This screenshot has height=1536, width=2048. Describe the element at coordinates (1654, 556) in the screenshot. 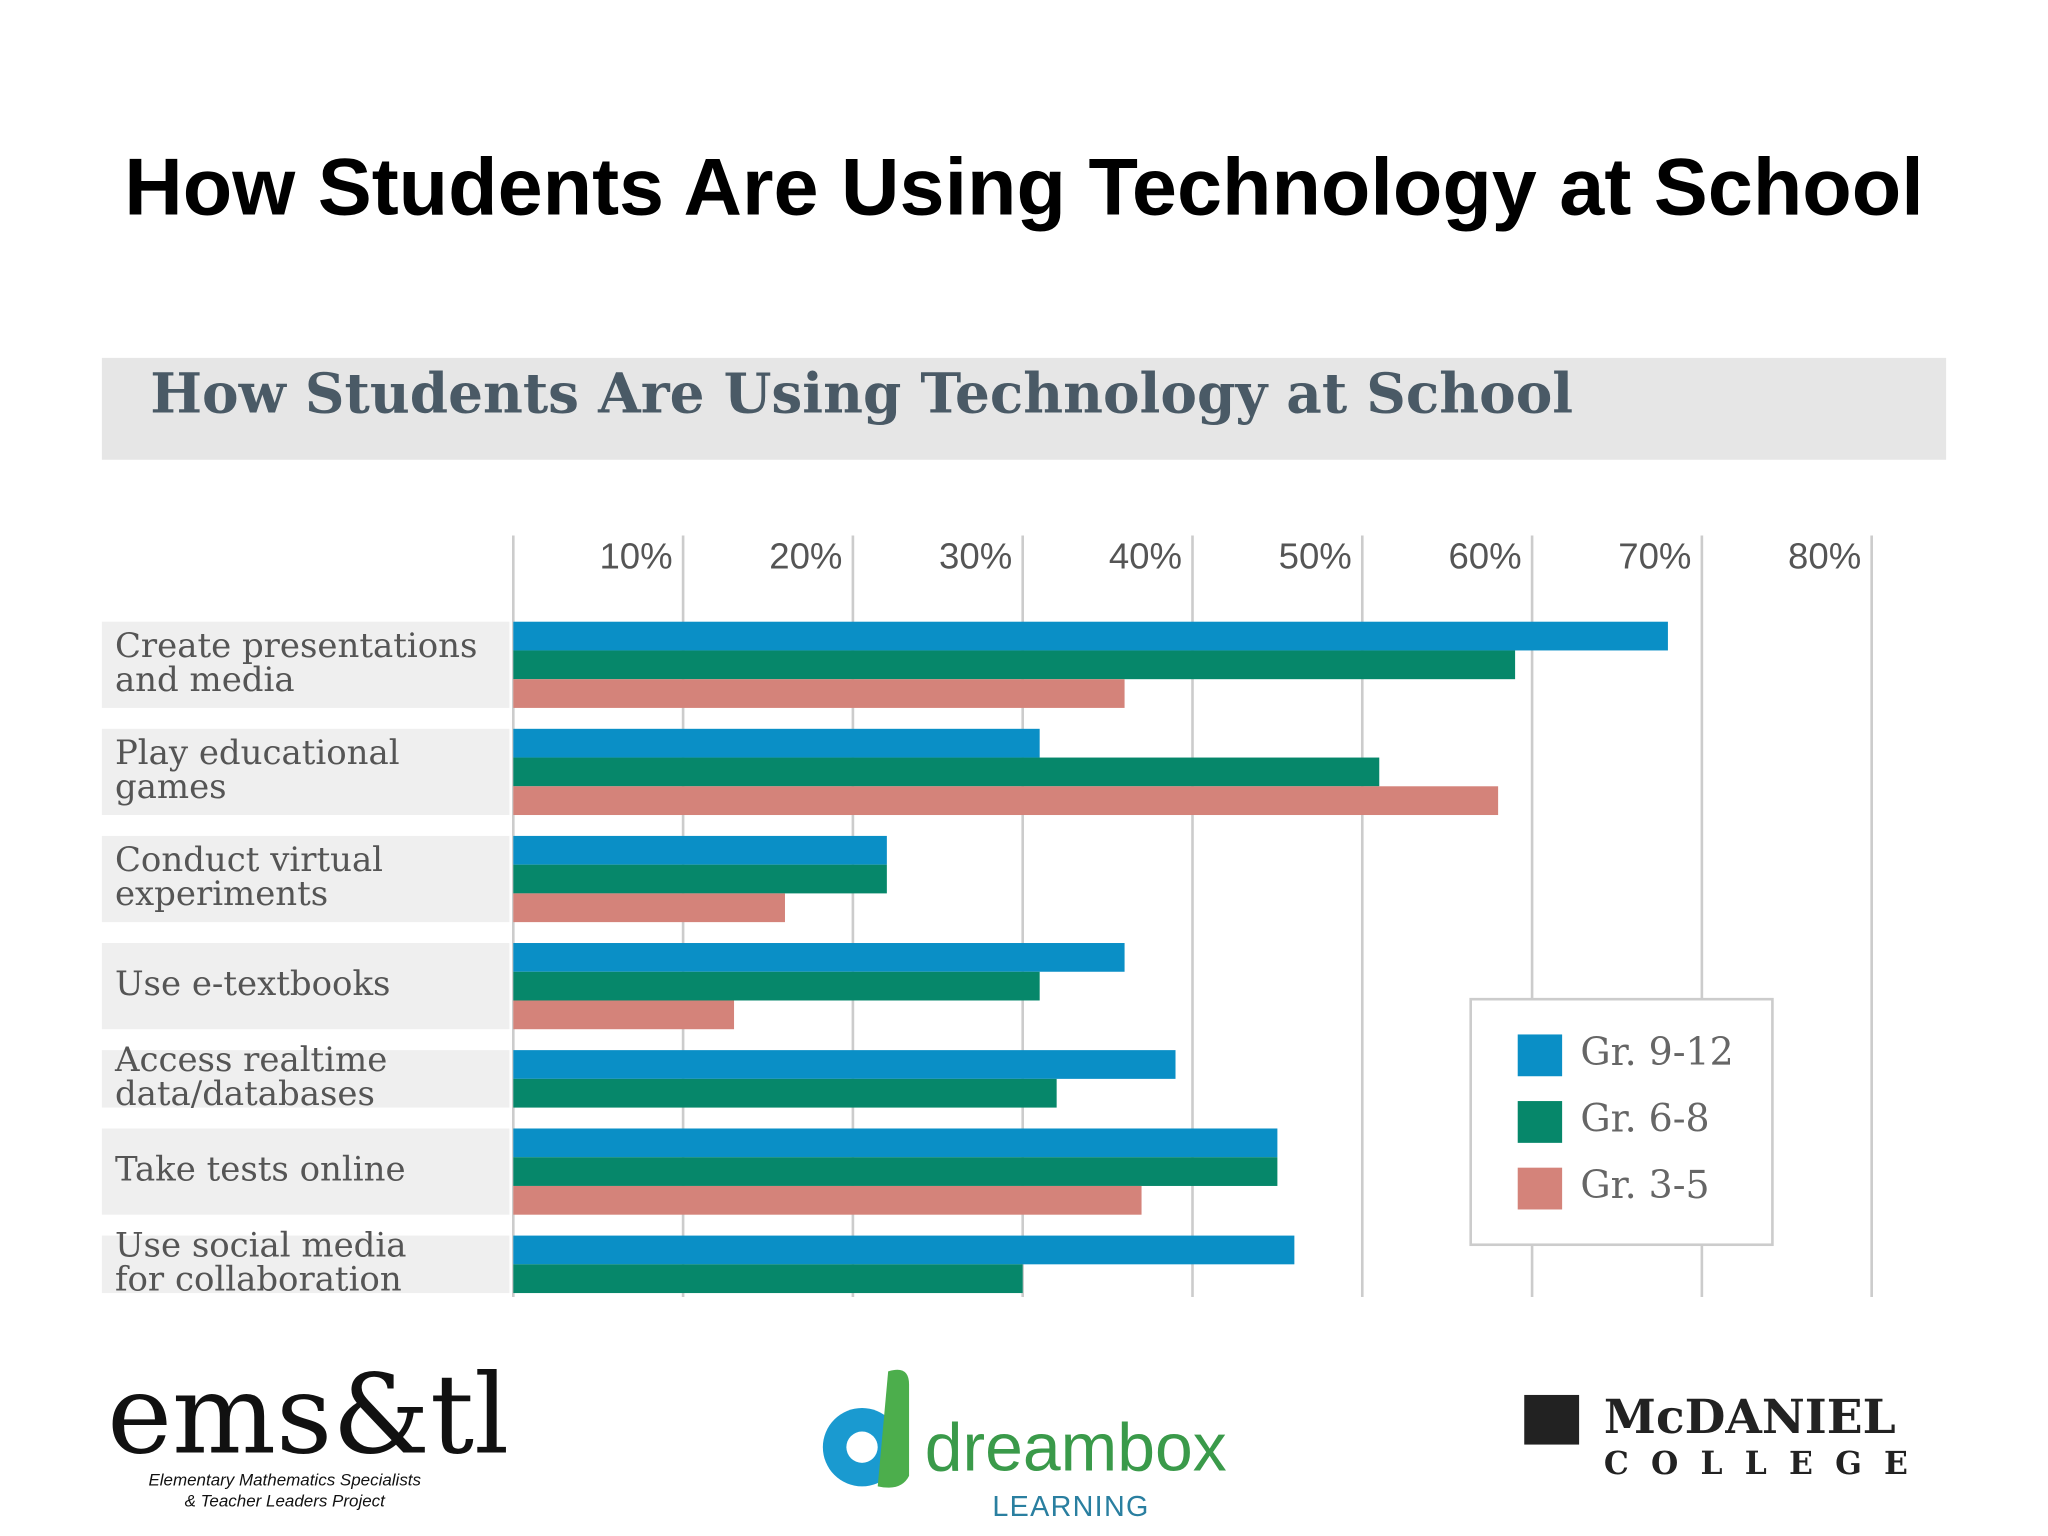

I see `x-tick-label: 70%` at that location.